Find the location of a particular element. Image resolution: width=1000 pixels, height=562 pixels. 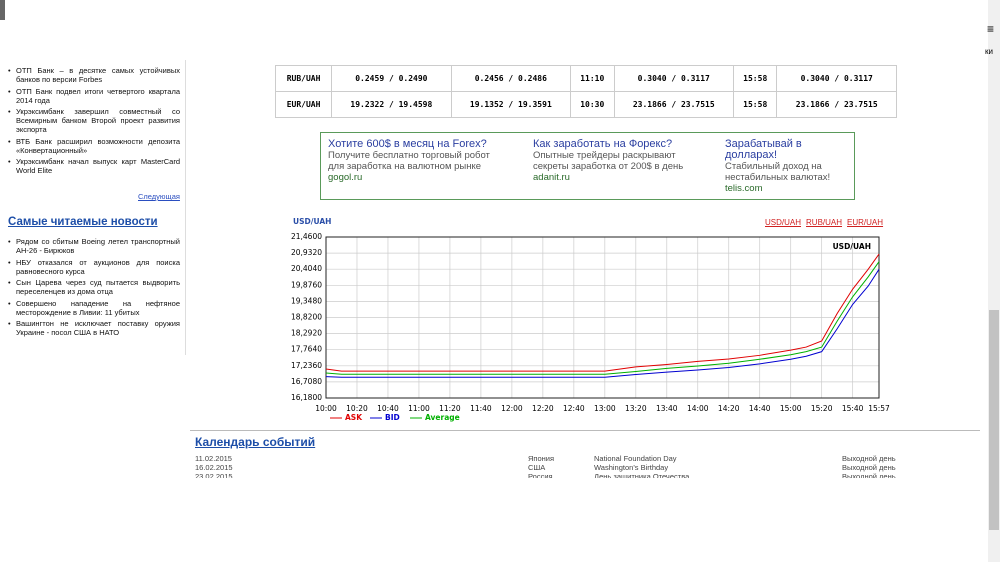

y-tick-label: 17,2360 is located at coordinates (306, 365).